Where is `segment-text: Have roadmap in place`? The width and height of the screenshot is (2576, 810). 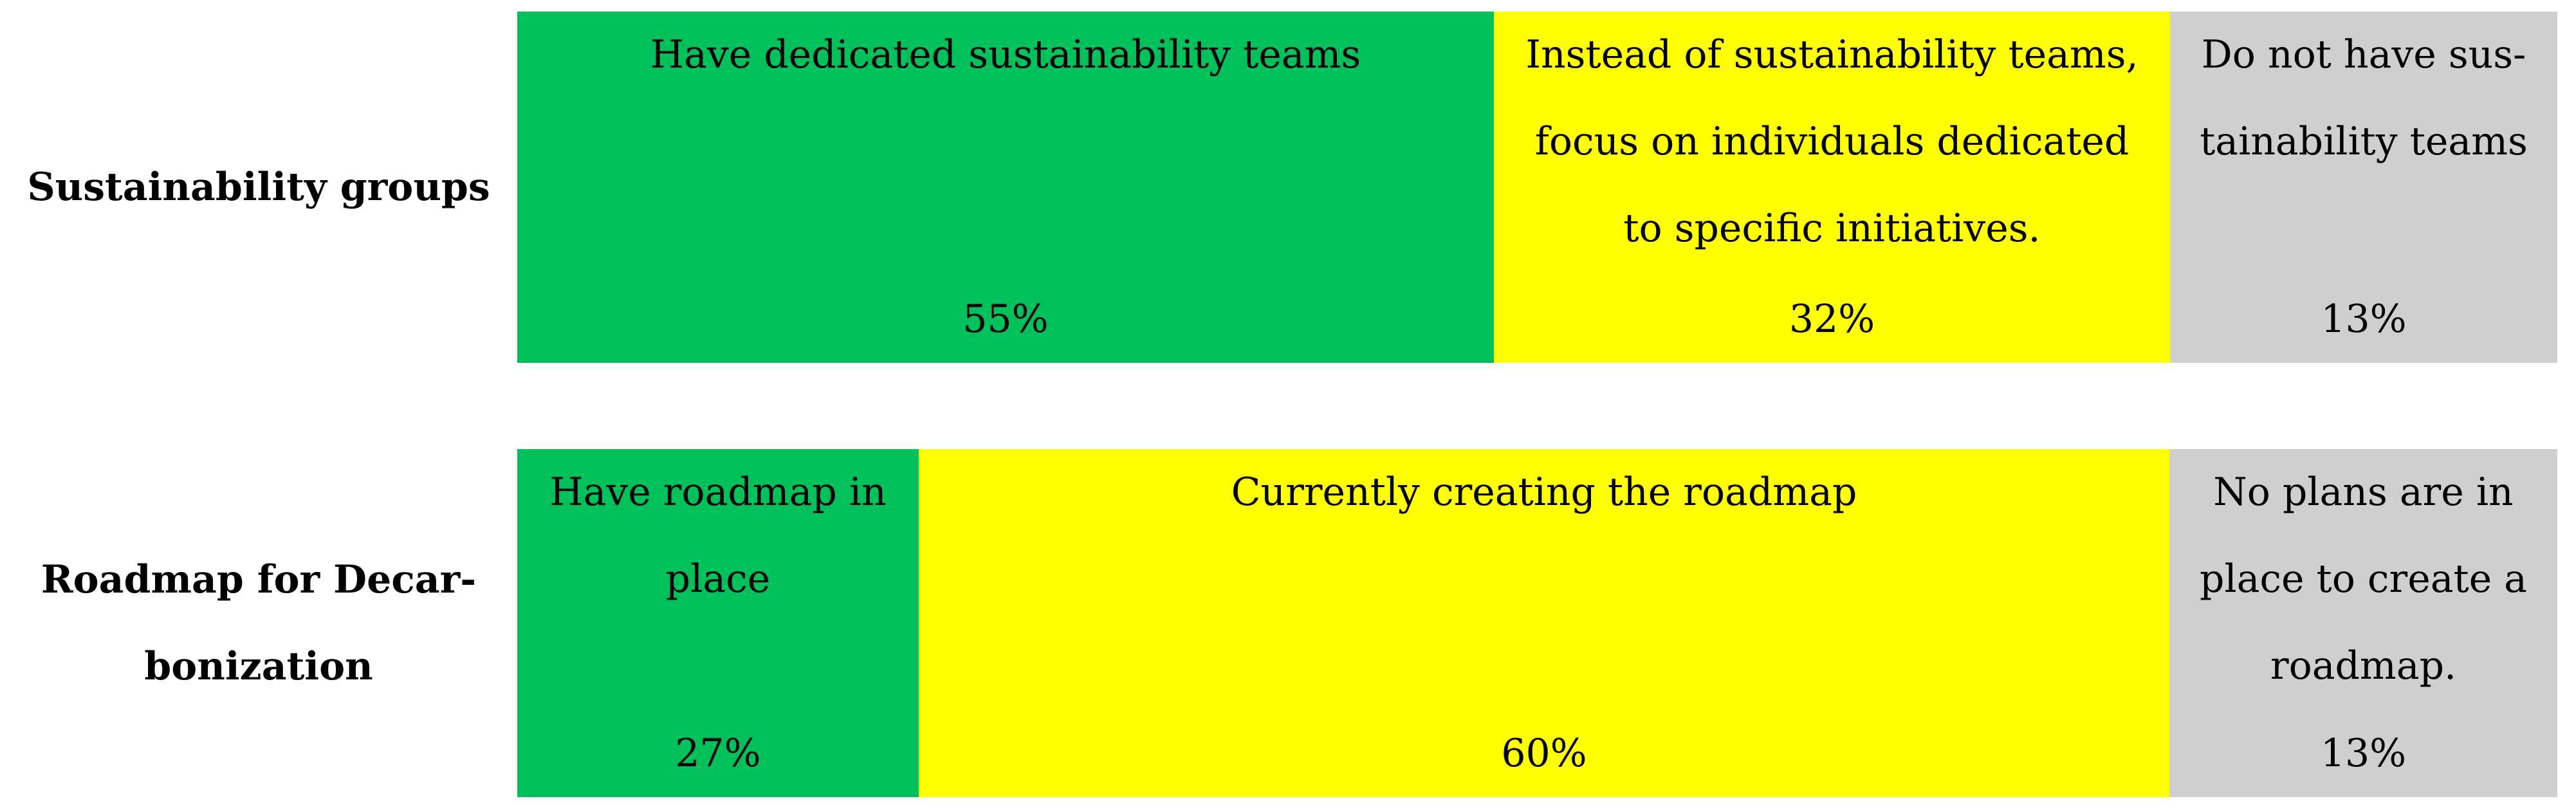 segment-text: Have roadmap in place is located at coordinates (718, 536).